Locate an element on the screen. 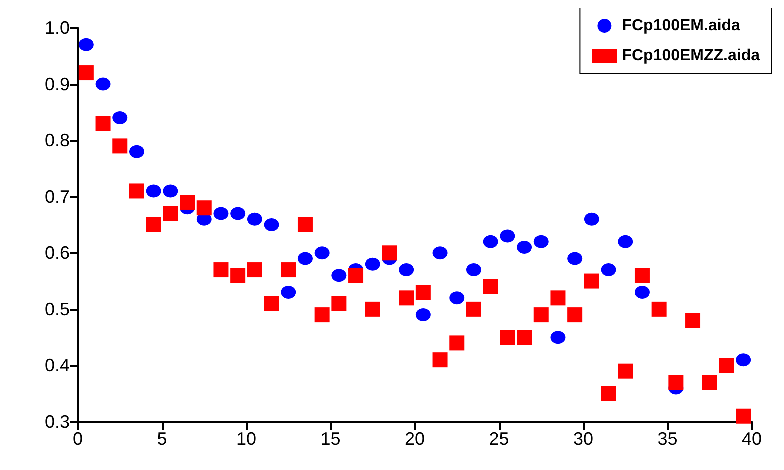  y-tick-label: 0.3 is located at coordinates (57, 422).